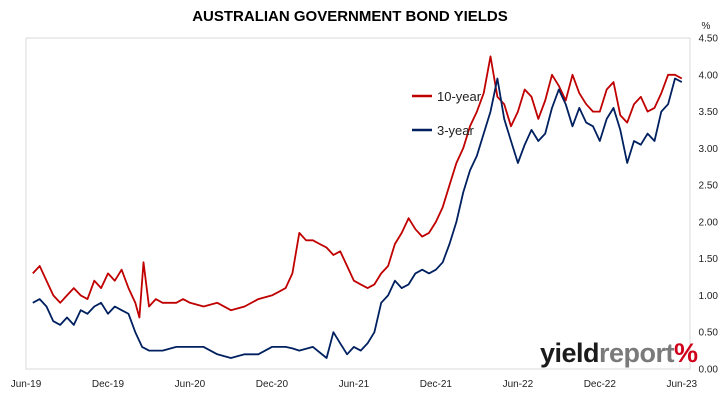 This screenshot has height=400, width=728. Describe the element at coordinates (518, 384) in the screenshot. I see `x-tick-label: Jun-22` at that location.